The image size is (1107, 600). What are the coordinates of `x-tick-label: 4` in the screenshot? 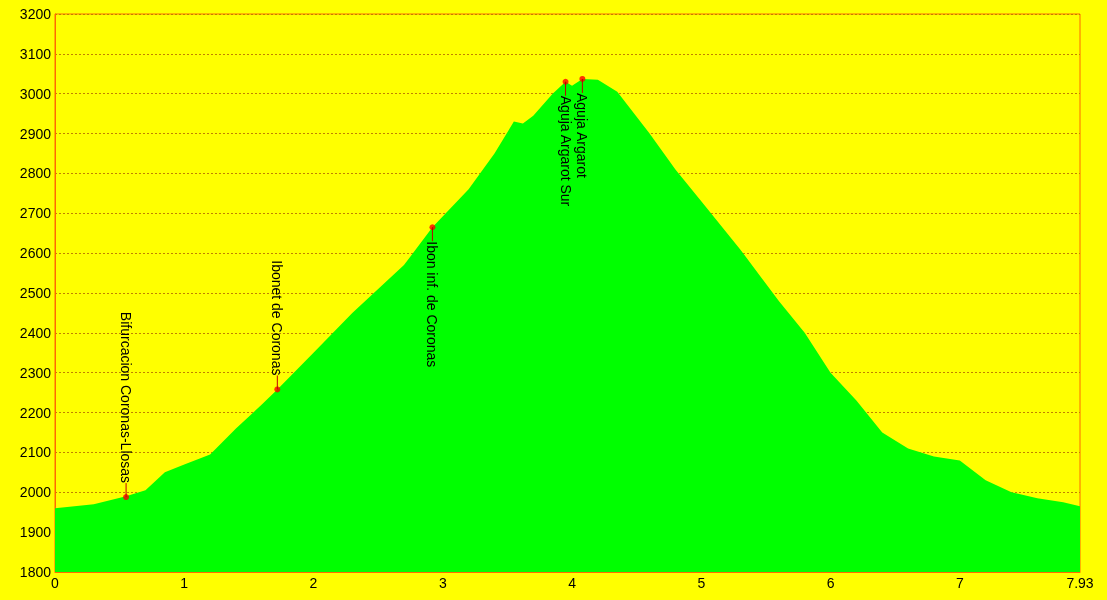 It's located at (572, 583).